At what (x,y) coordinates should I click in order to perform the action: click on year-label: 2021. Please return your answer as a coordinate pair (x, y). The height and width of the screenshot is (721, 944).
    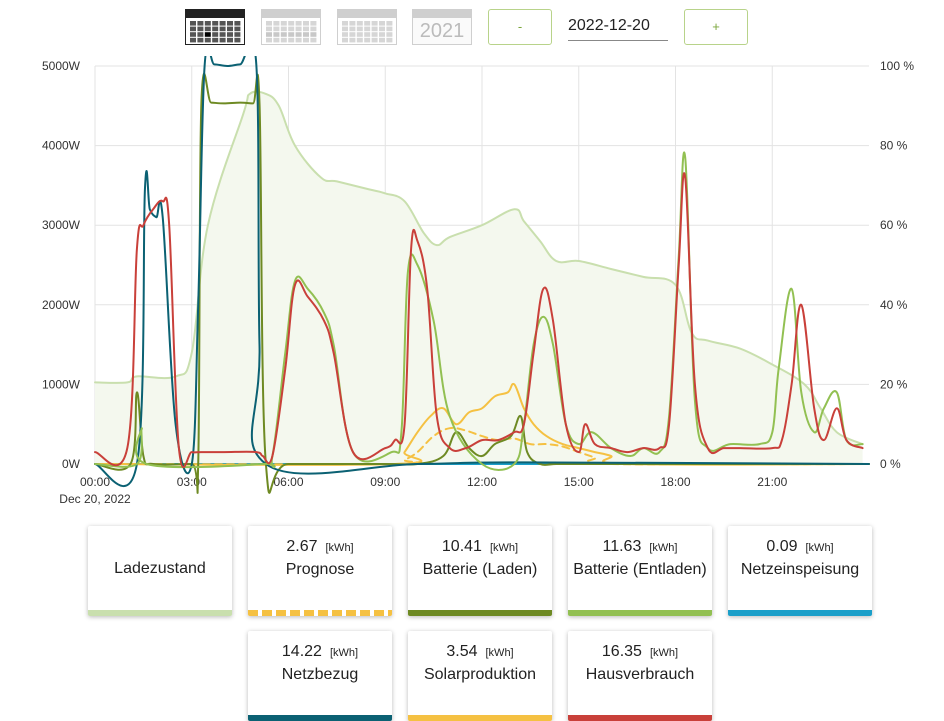
    Looking at the image, I should click on (442, 31).